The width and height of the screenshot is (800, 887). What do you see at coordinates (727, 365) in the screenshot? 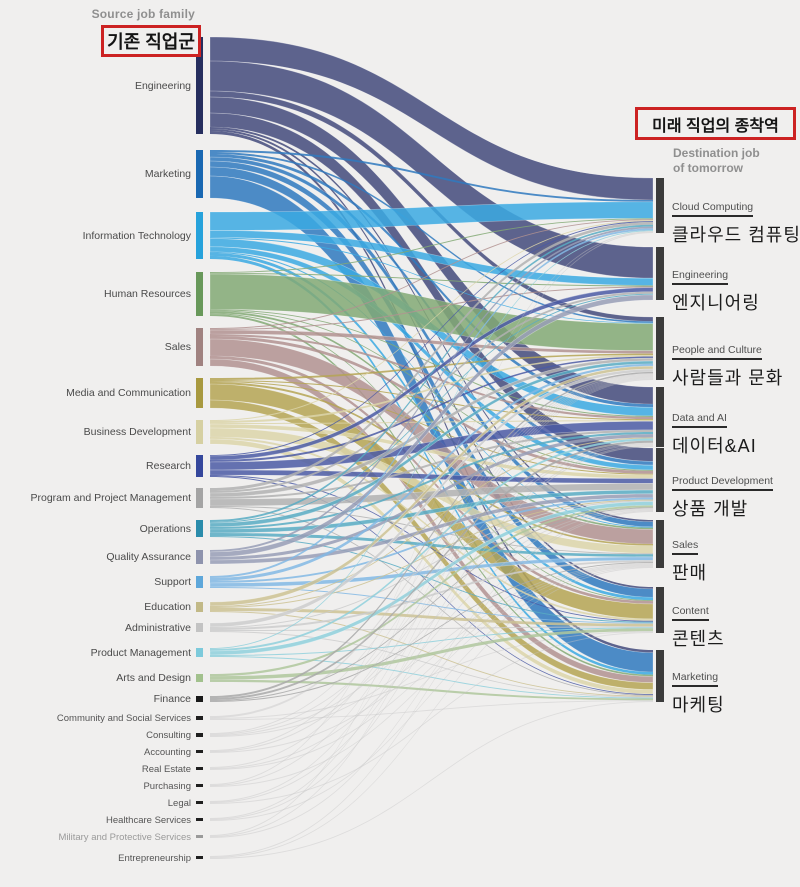
I see `dest-label-block-people-and-culture: People and Culture 사람들과 문화` at bounding box center [727, 365].